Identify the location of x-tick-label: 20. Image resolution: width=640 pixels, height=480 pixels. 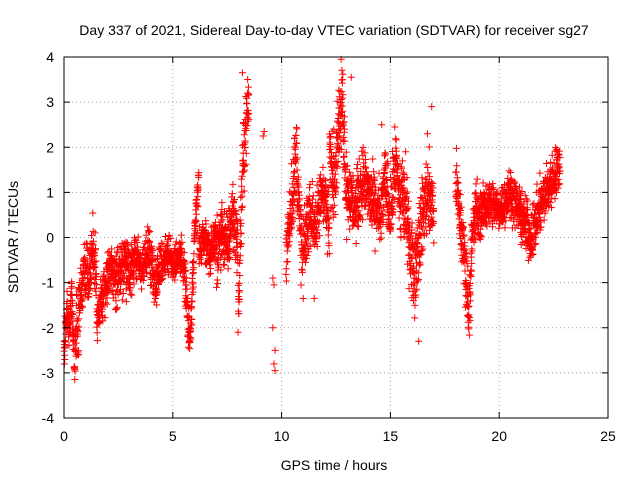
(499, 436).